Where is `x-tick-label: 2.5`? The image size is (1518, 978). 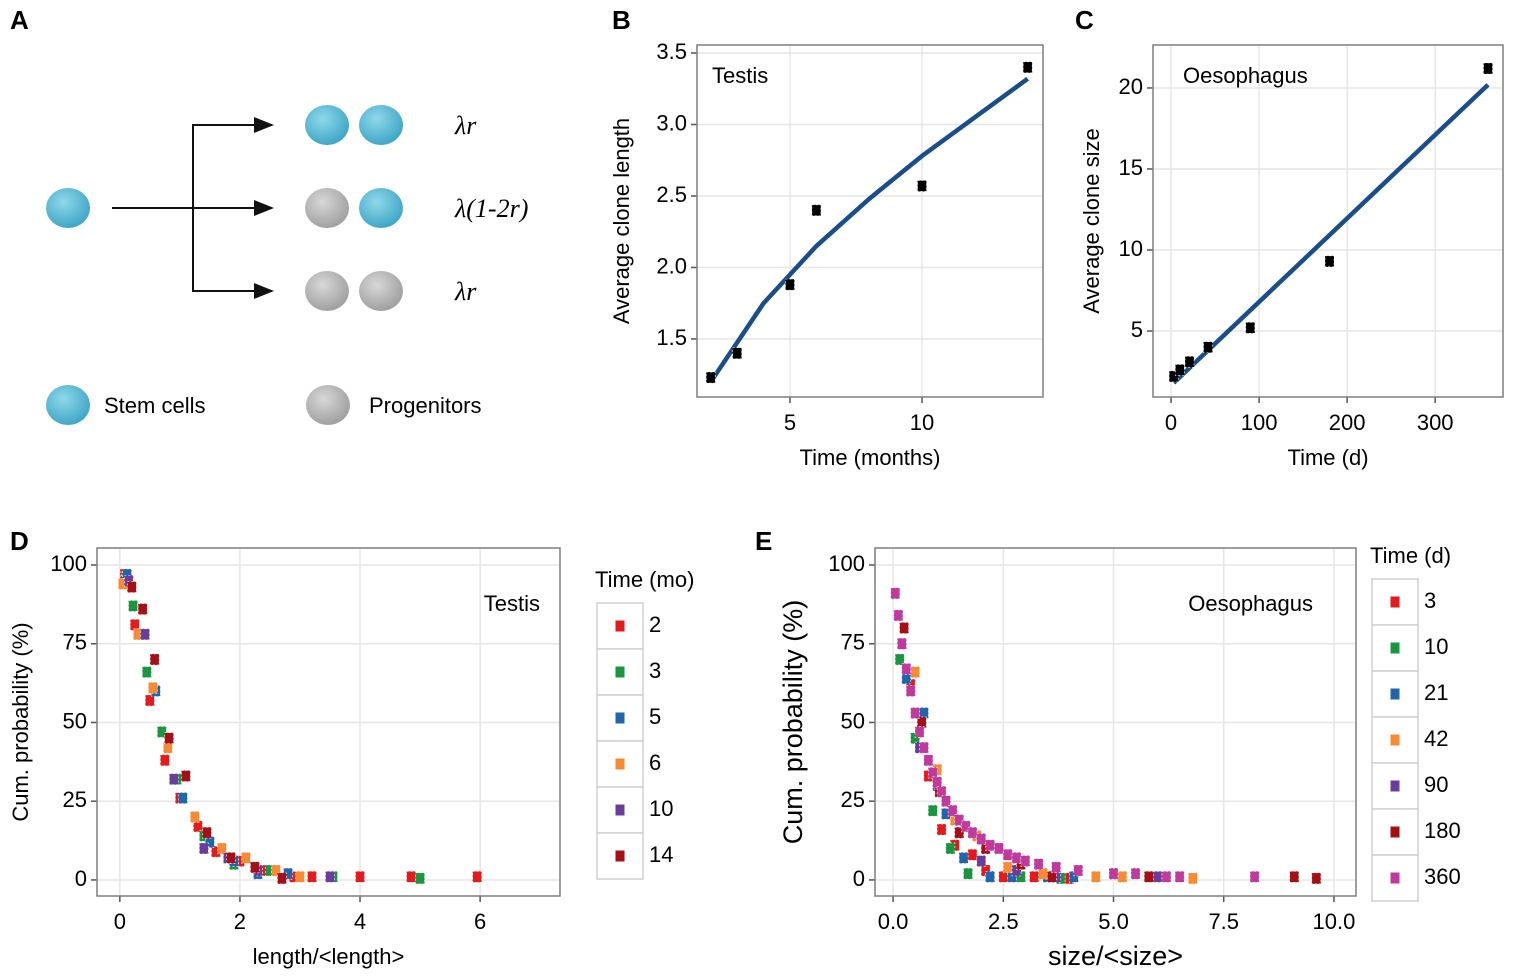
x-tick-label: 2.5 is located at coordinates (1003, 921).